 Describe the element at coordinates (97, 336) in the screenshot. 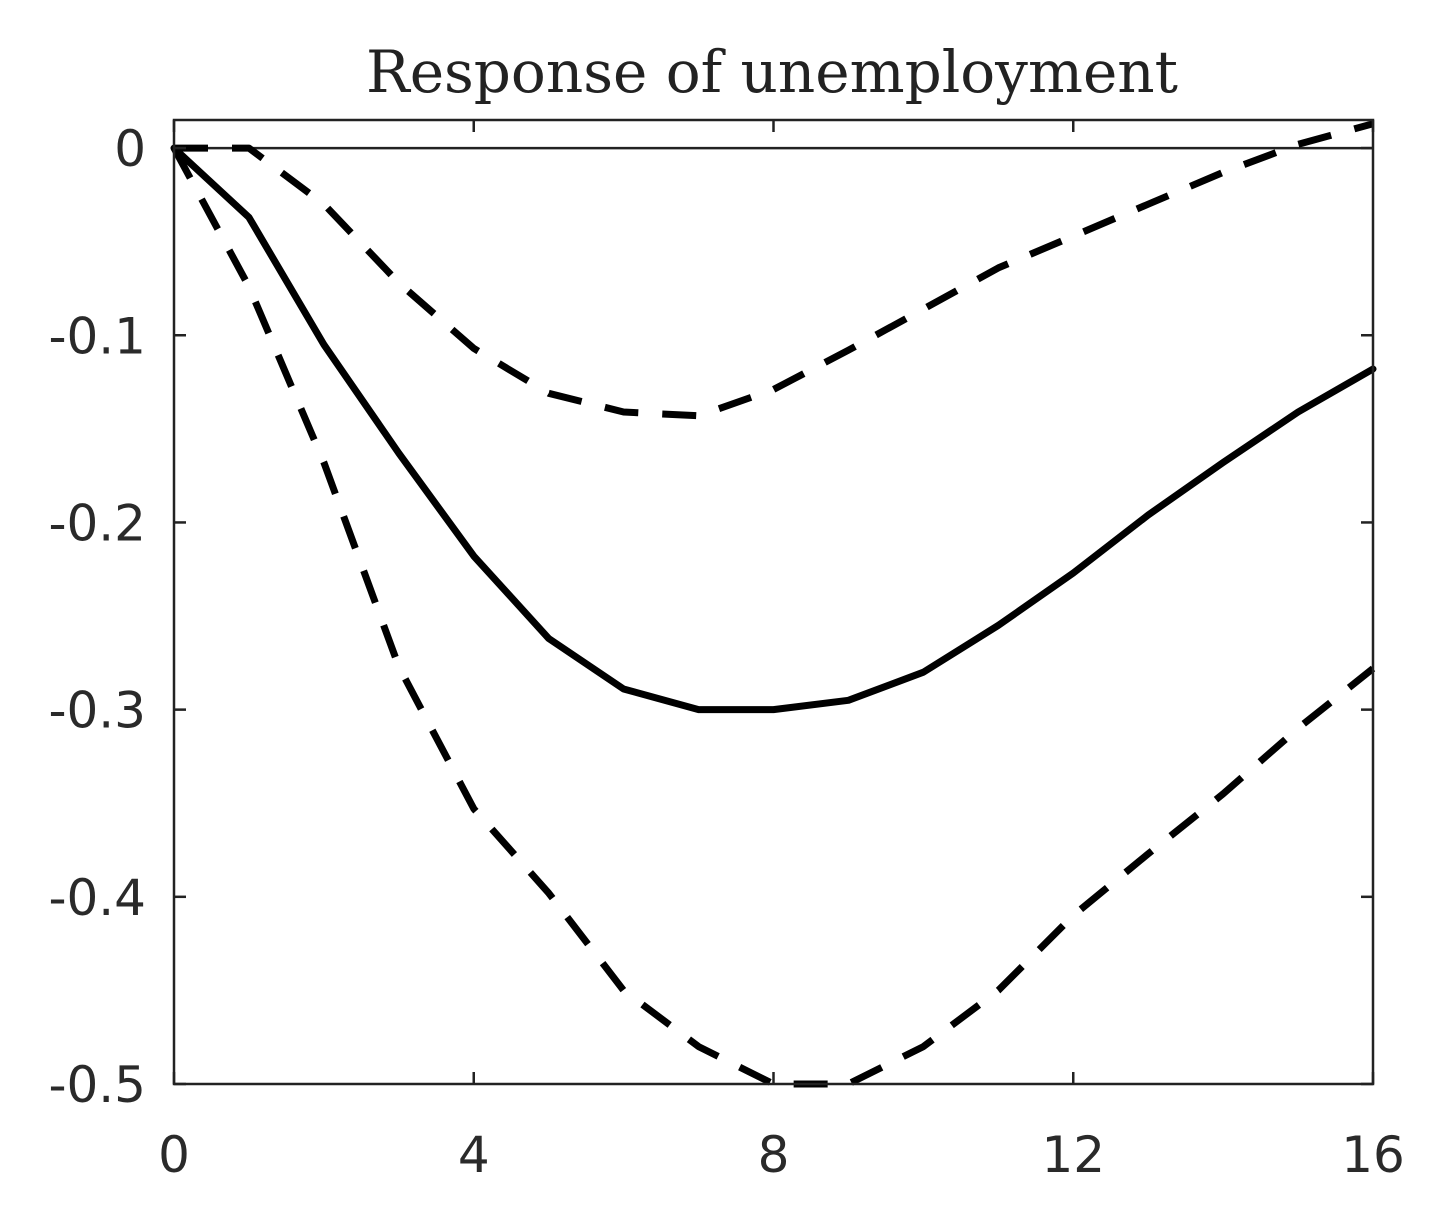

I see `y-tick-label: -0.1` at that location.